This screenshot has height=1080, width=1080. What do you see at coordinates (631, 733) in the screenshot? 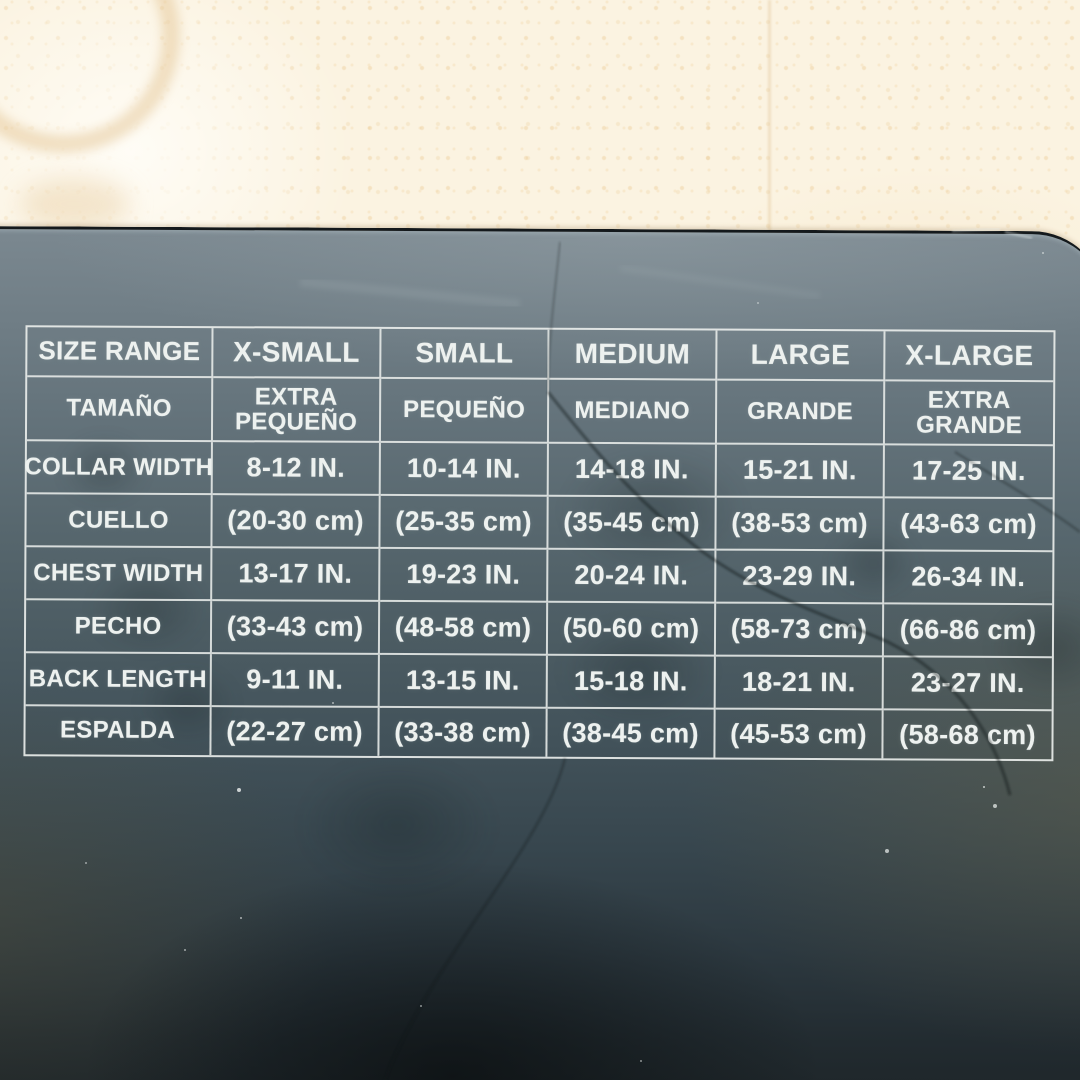
I see `measurement-value-cell: (38-45 cm)` at bounding box center [631, 733].